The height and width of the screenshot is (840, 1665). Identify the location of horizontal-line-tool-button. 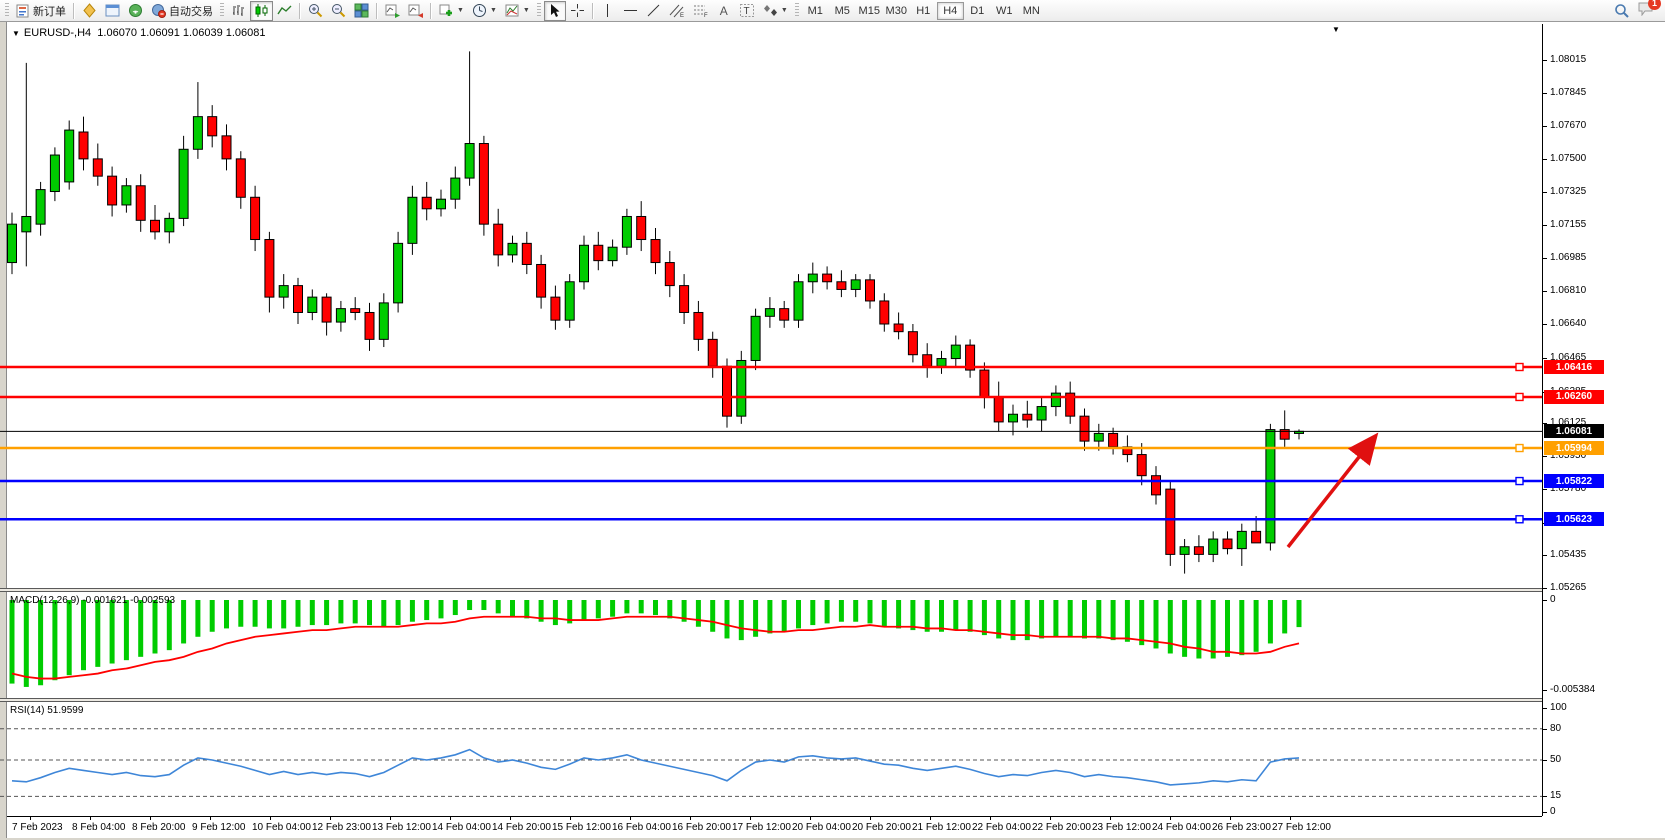
(630, 11).